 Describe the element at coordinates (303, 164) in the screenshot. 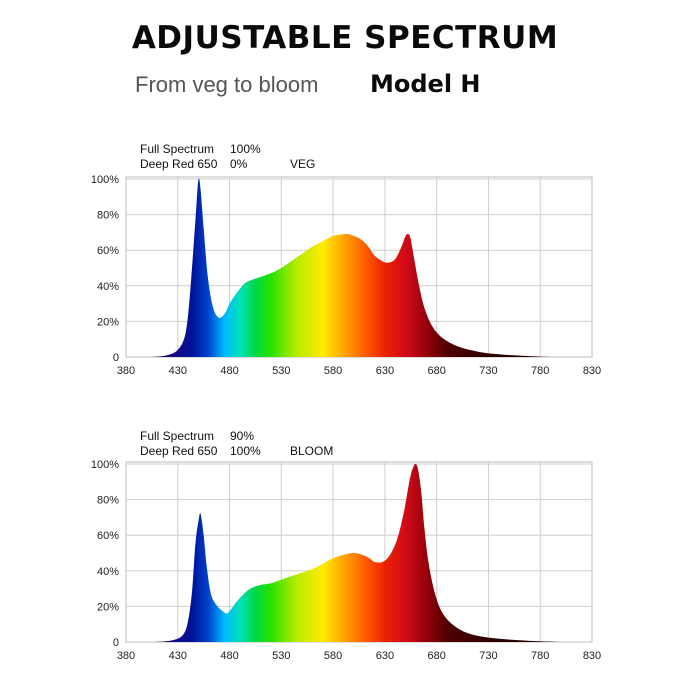

I see `mode-label: VEG` at that location.